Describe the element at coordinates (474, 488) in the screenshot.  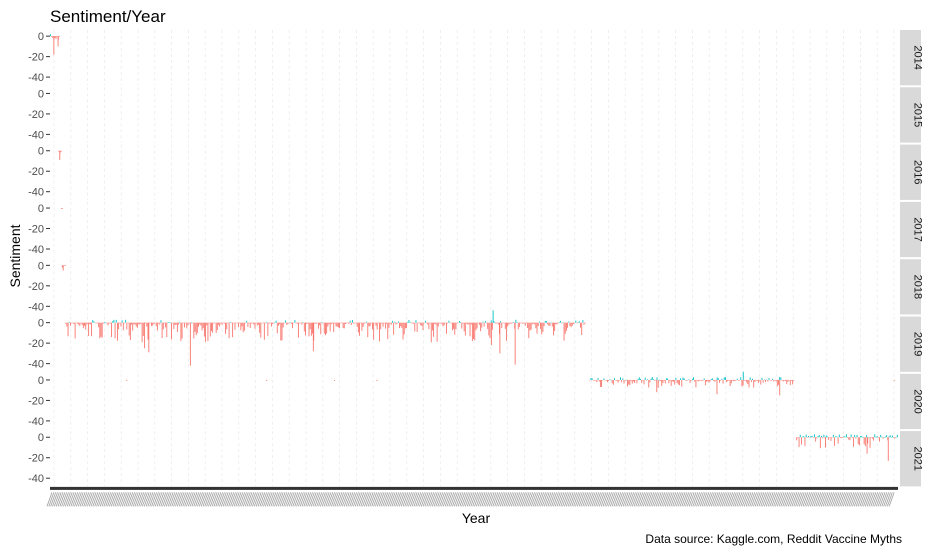
I see `x-axis-tick-band` at that location.